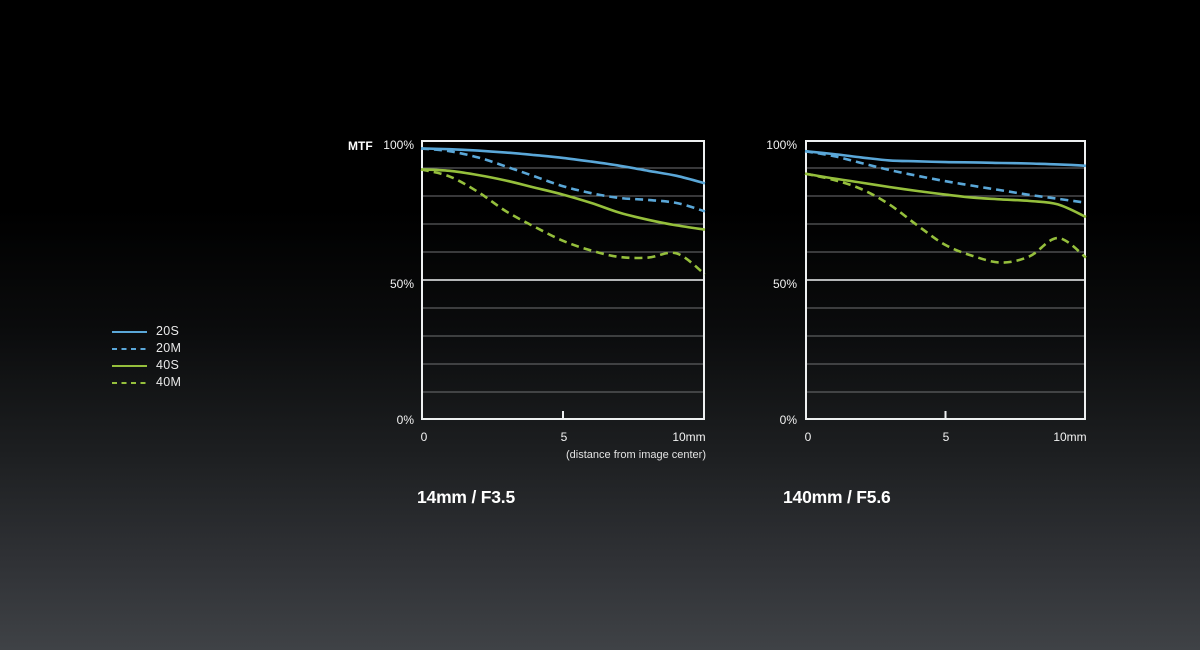 The width and height of the screenshot is (1200, 650). What do you see at coordinates (129, 331) in the screenshot?
I see `legend-line-20s-icon` at bounding box center [129, 331].